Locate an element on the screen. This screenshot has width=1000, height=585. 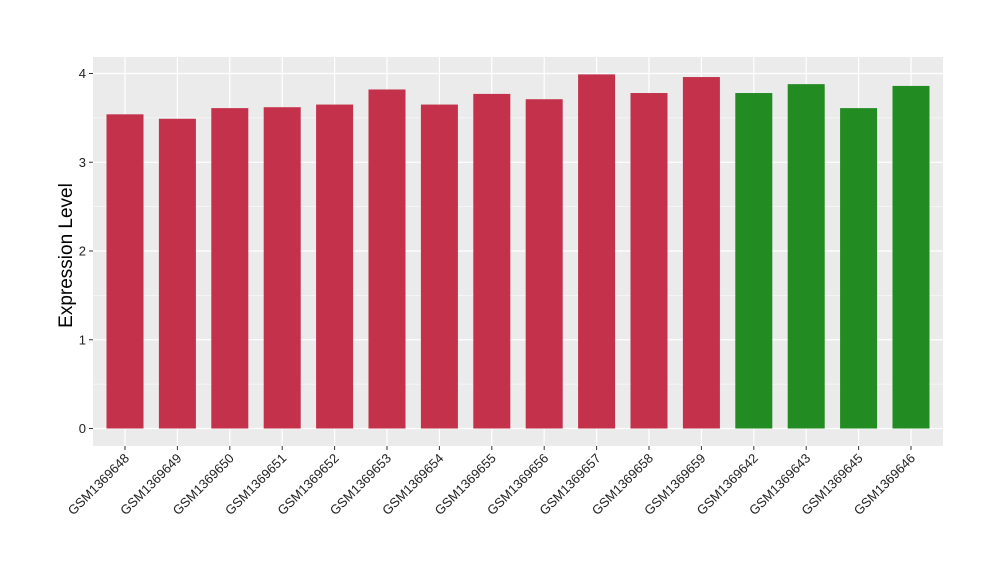
bar-GSM1369651 is located at coordinates (282, 268).